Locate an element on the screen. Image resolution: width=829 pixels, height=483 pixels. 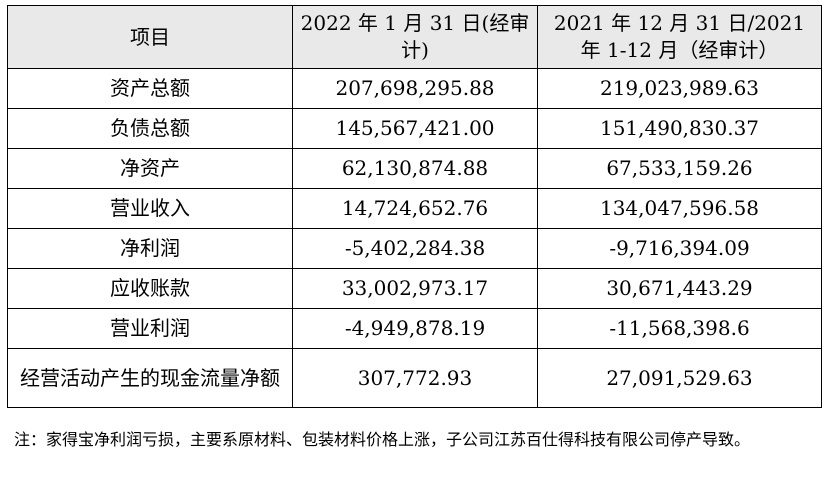
value-2022: -4,949,878.19 is located at coordinates (415, 328).